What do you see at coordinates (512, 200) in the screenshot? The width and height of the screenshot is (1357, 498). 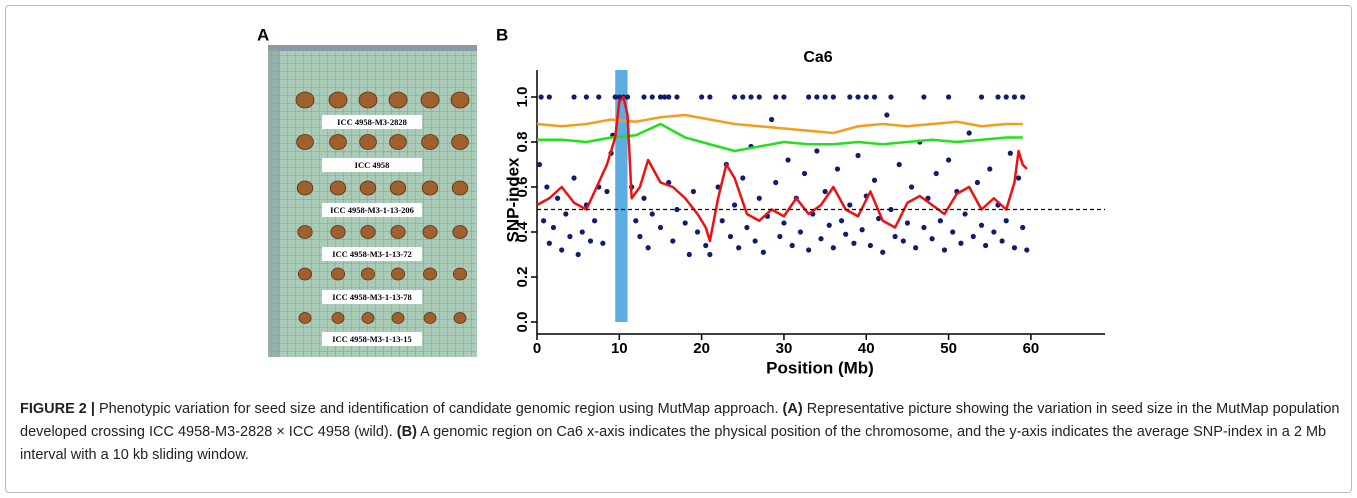 I see `y-axis-label: SNP-index` at bounding box center [512, 200].